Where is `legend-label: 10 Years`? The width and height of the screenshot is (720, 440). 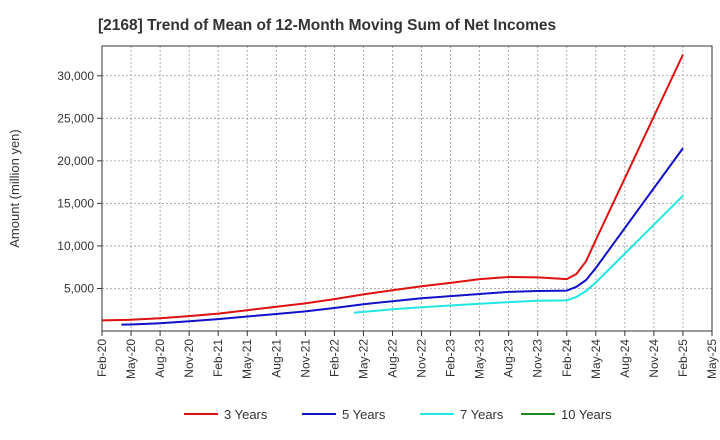 legend-label: 10 Years is located at coordinates (586, 414).